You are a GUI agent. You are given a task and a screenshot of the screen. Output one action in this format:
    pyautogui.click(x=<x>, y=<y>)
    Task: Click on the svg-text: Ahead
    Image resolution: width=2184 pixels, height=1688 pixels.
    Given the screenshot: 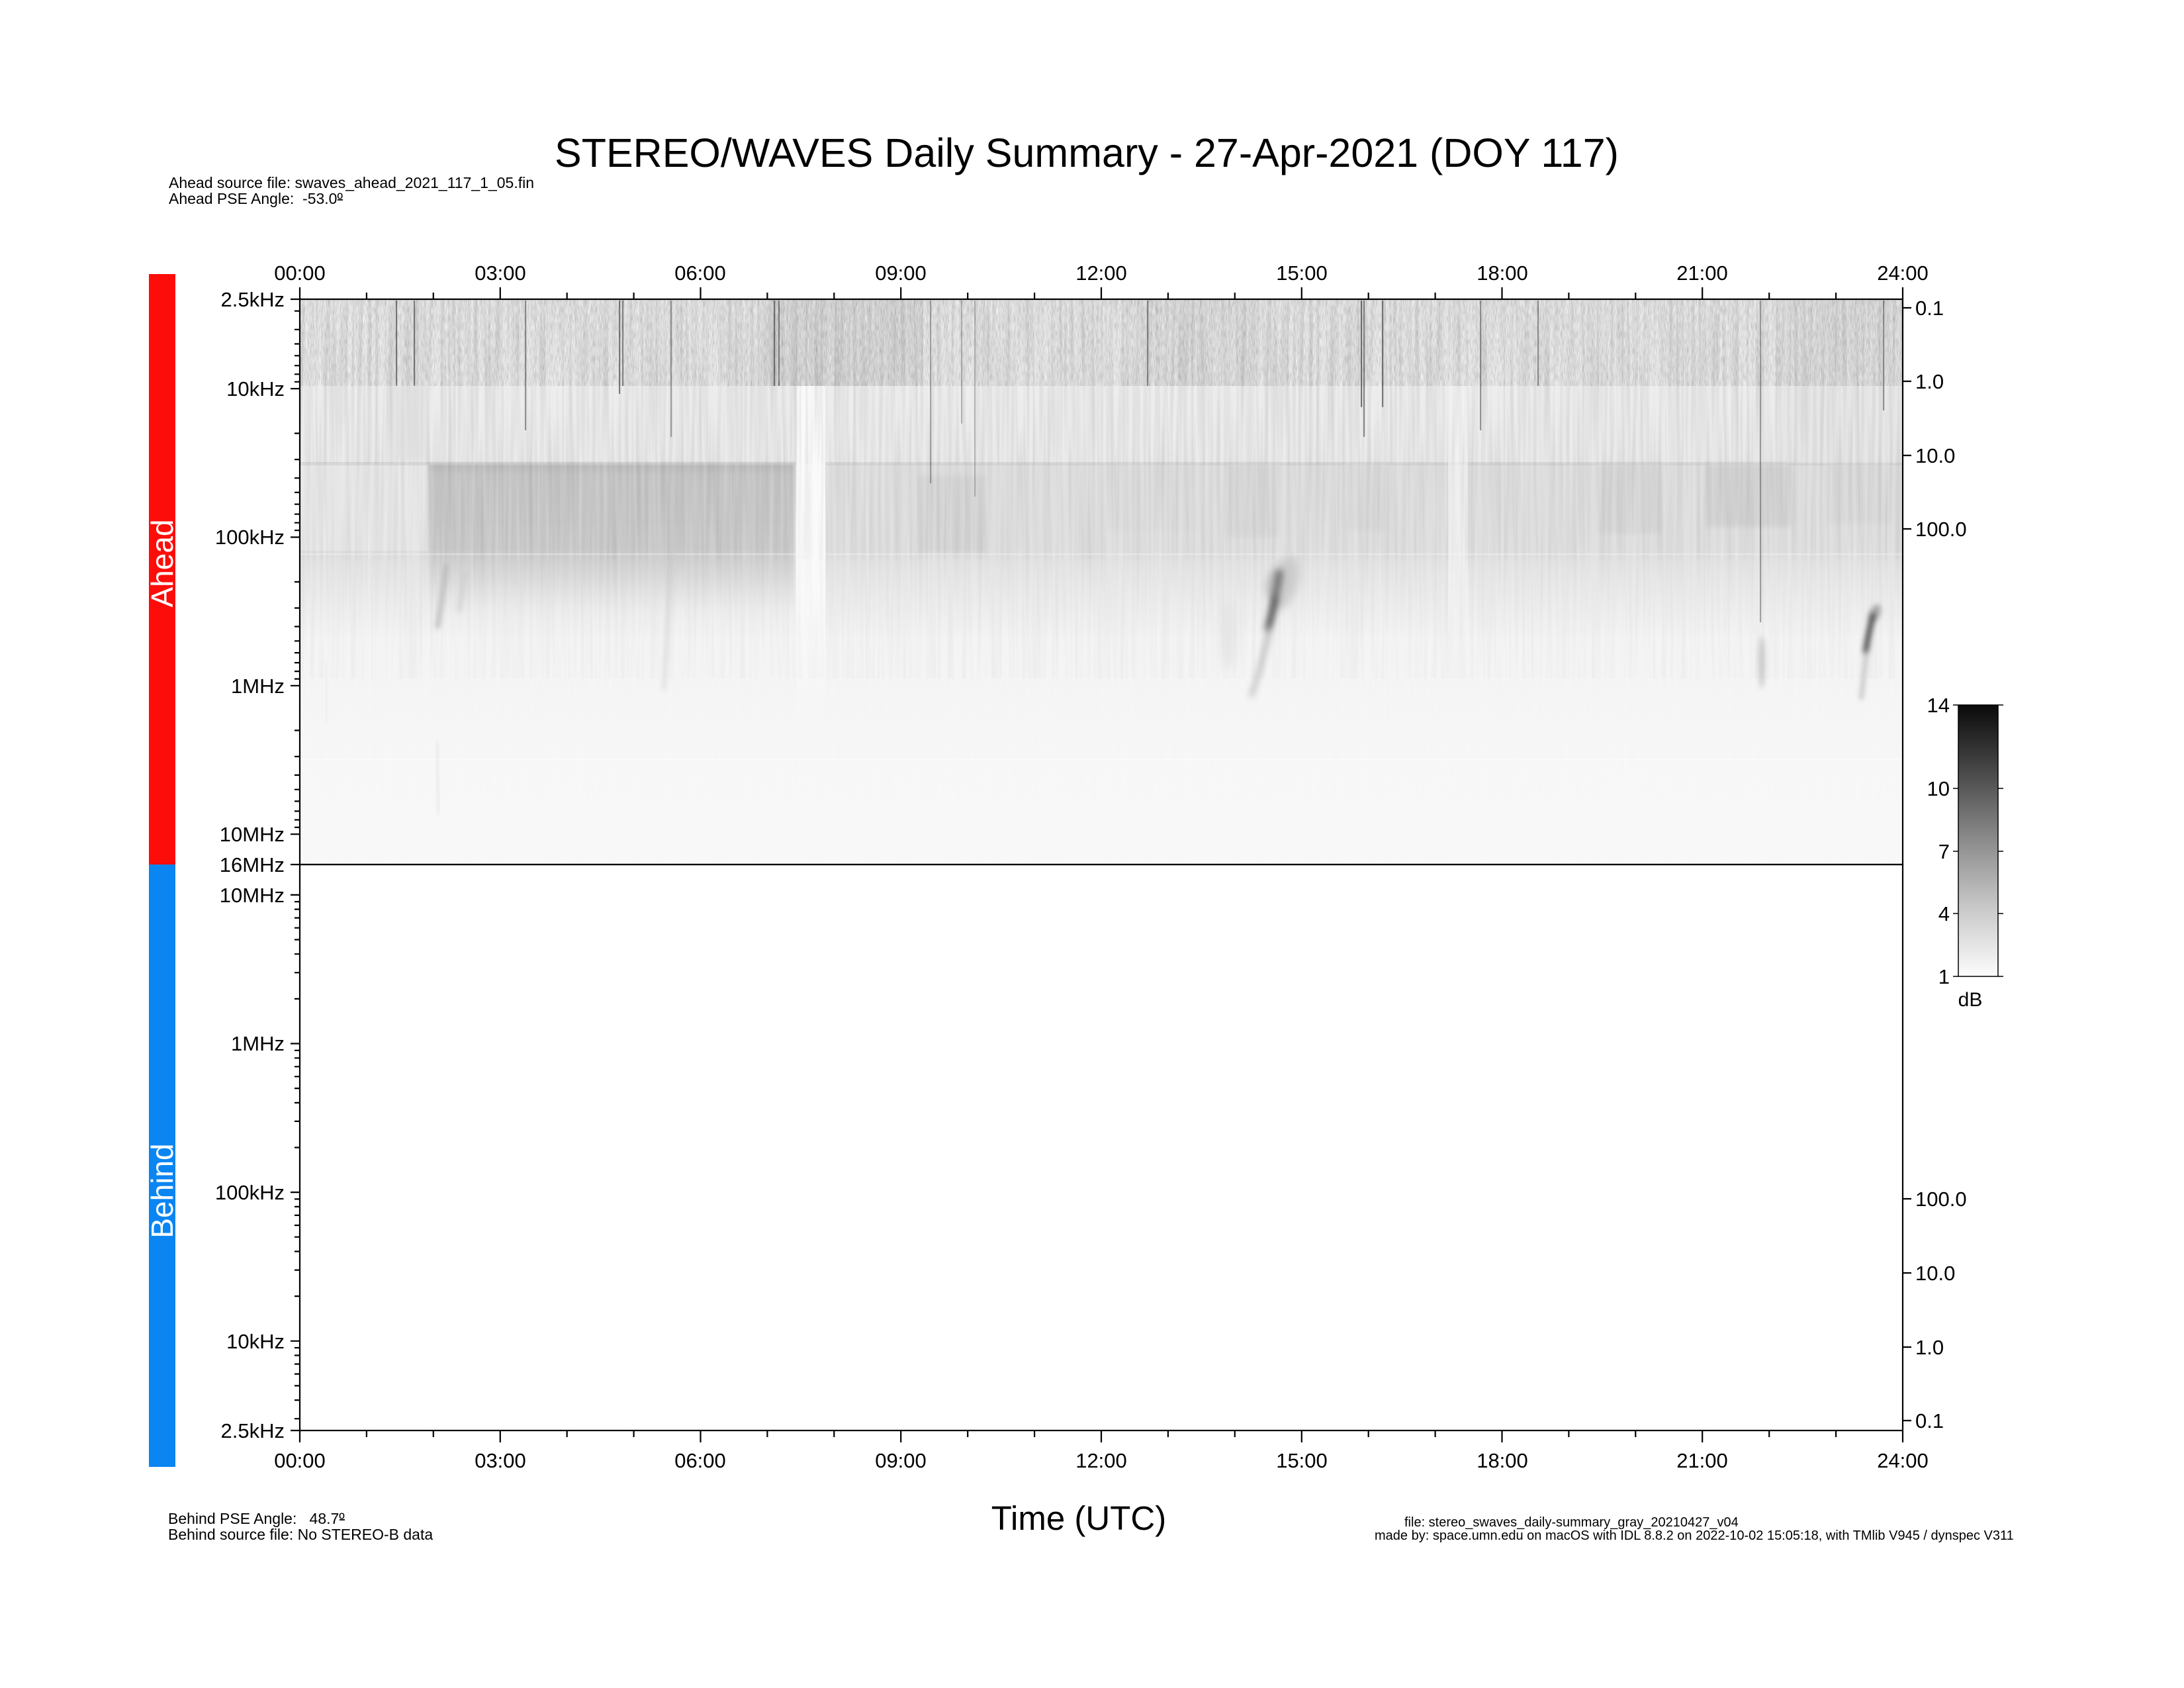 What is the action you would take?
    pyautogui.click(x=162, y=563)
    